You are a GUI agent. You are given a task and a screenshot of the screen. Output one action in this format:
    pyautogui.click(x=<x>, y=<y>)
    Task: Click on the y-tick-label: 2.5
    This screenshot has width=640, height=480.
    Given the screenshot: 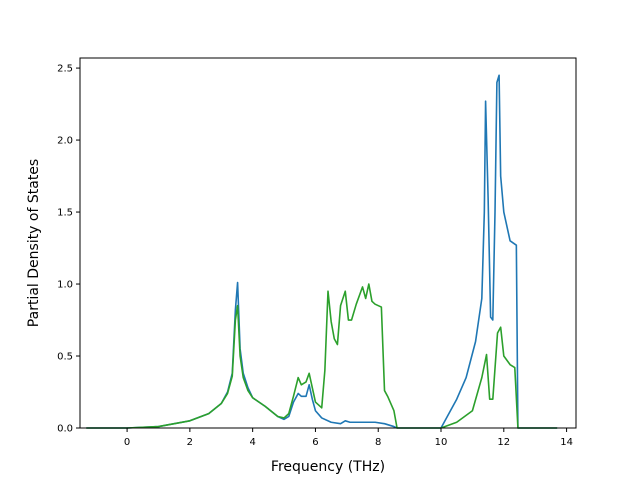 What is the action you would take?
    pyautogui.click(x=65, y=69)
    